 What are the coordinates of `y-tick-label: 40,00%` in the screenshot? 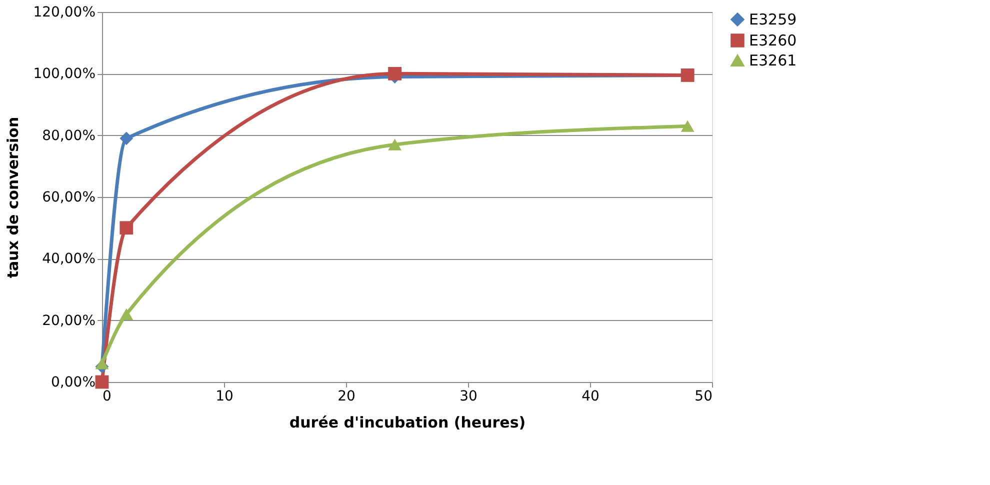 It's located at (69, 259).